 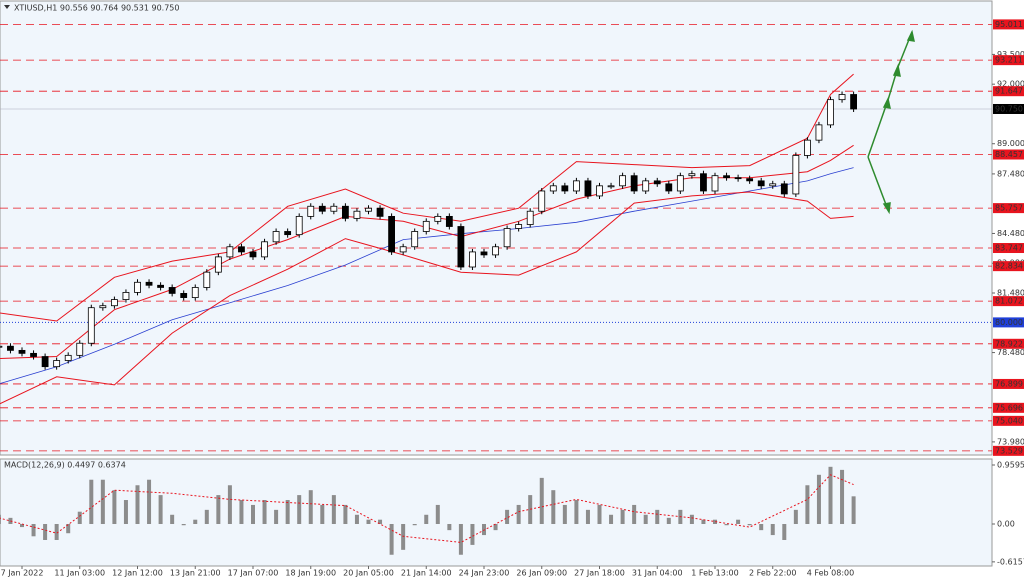 What do you see at coordinates (1010, 173) in the screenshot?
I see `y-tick-label: 87.480` at bounding box center [1010, 173].